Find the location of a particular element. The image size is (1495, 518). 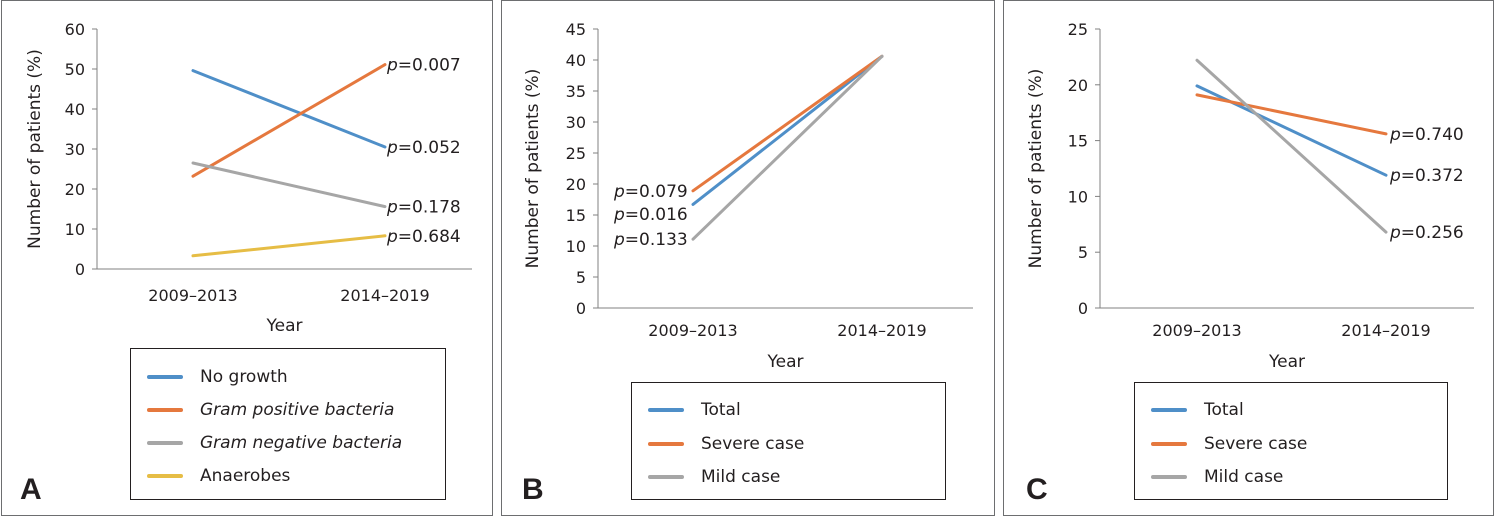

p-value-label: p=0.684 is located at coordinates (423, 237).